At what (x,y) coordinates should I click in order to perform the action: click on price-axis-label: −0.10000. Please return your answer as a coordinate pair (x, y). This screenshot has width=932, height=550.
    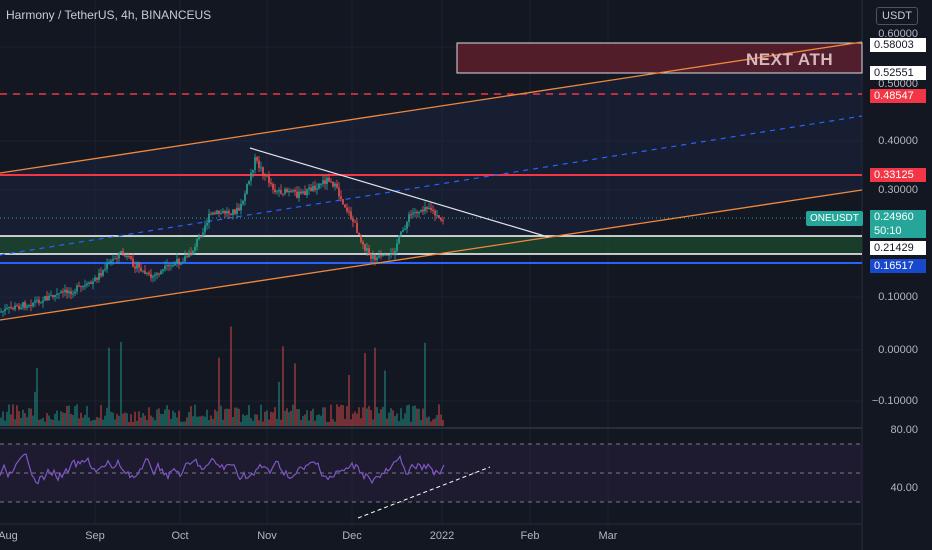
    Looking at the image, I should click on (894, 401).